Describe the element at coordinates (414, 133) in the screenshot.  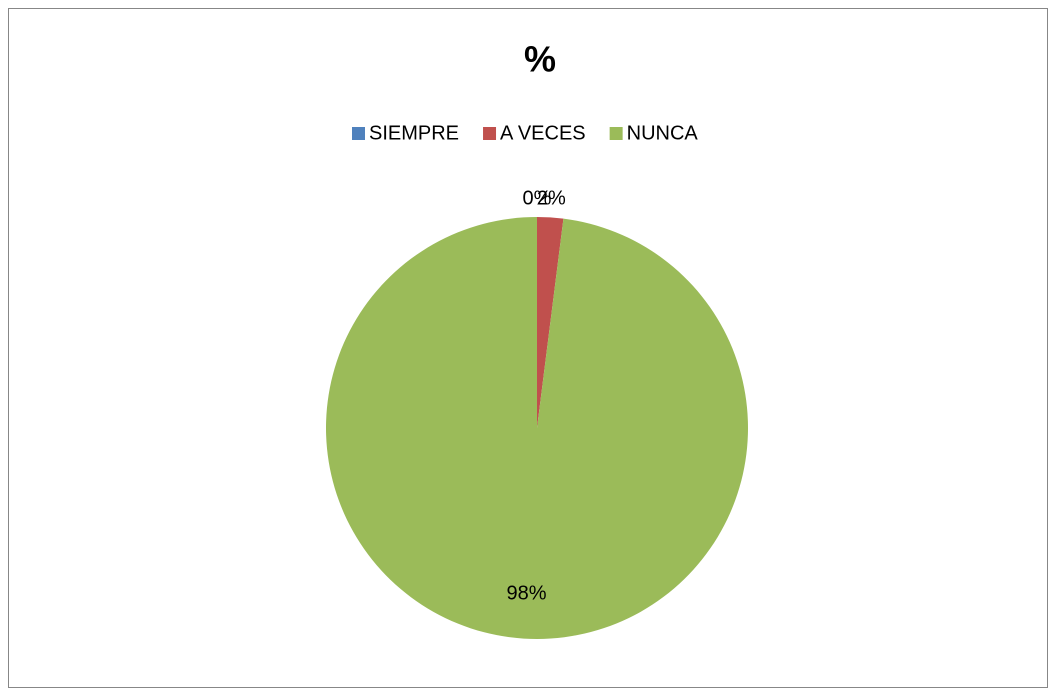
I see `legend-label: SIEMPRE` at that location.